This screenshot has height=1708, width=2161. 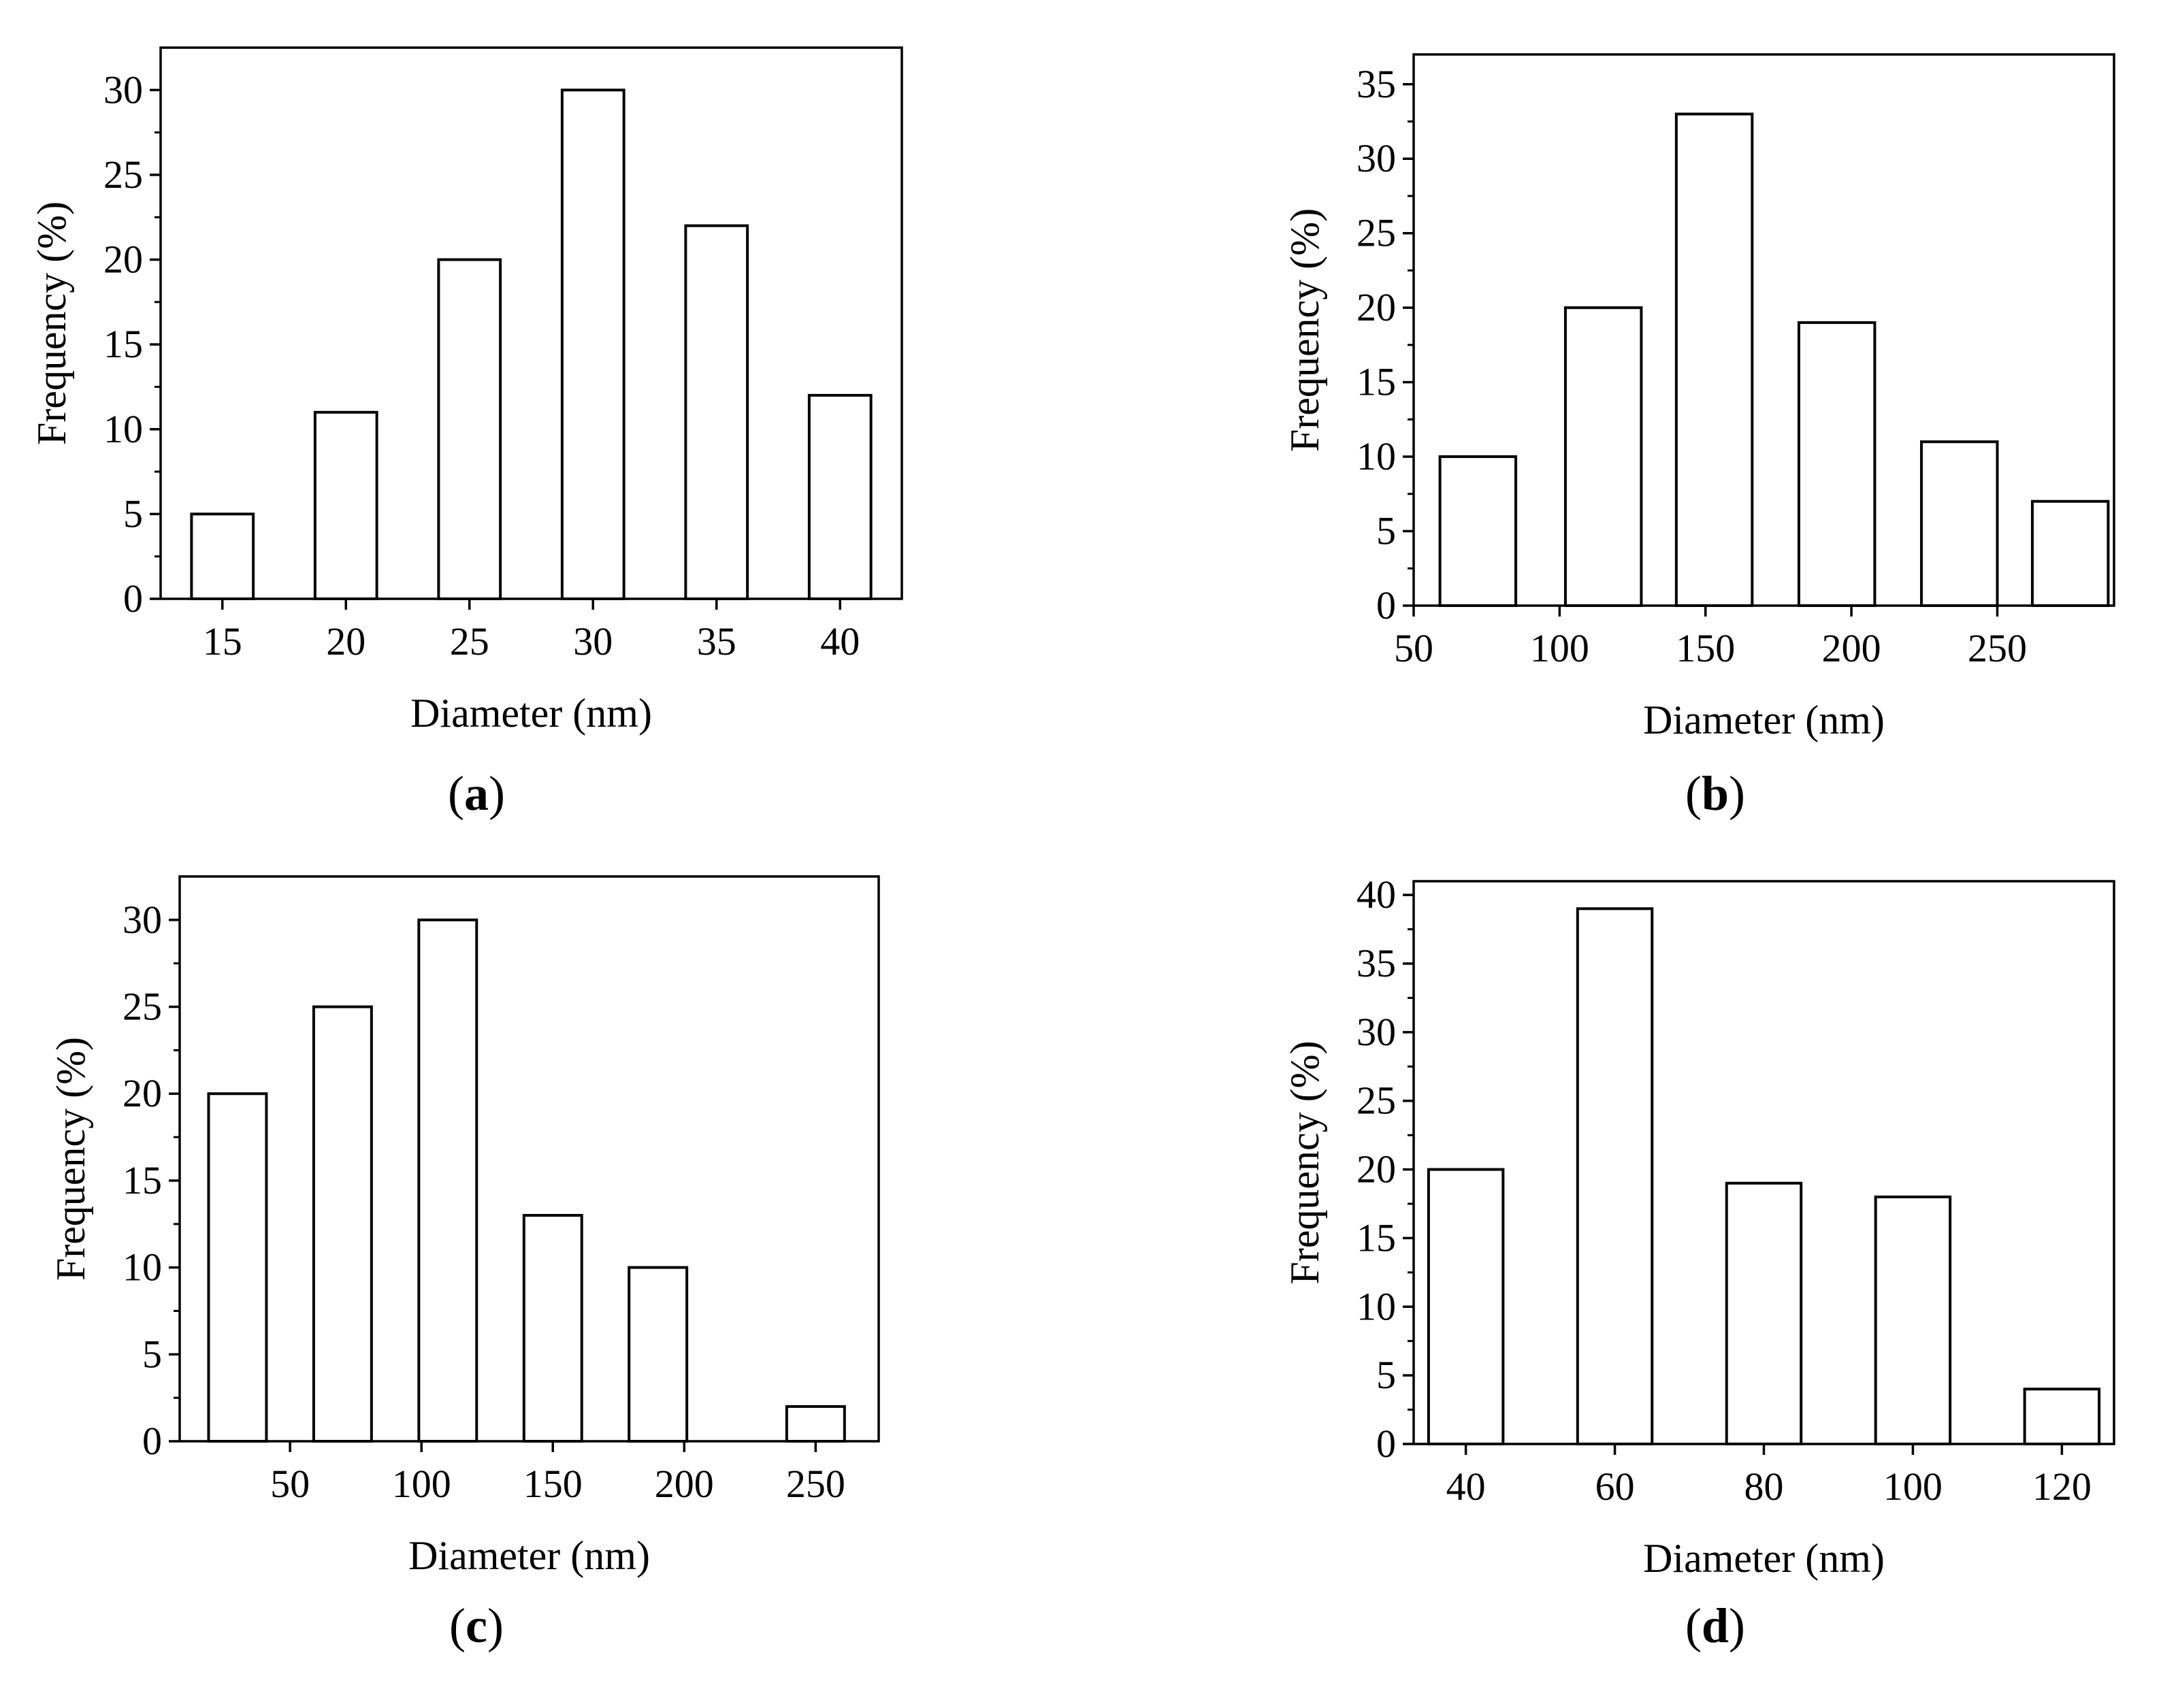 I want to click on x-tick-label: 20, so click(x=345, y=641).